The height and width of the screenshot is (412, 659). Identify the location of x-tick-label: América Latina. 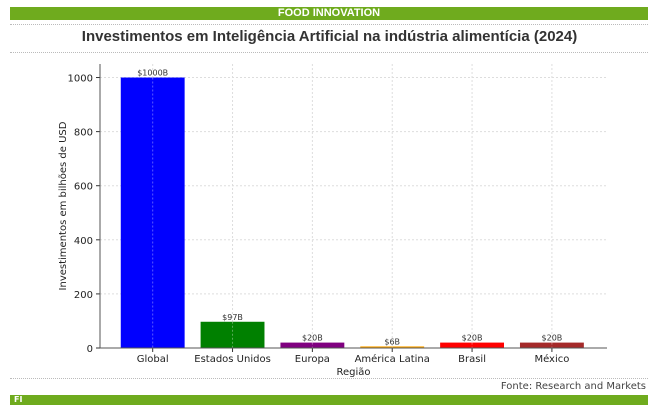
(392, 359).